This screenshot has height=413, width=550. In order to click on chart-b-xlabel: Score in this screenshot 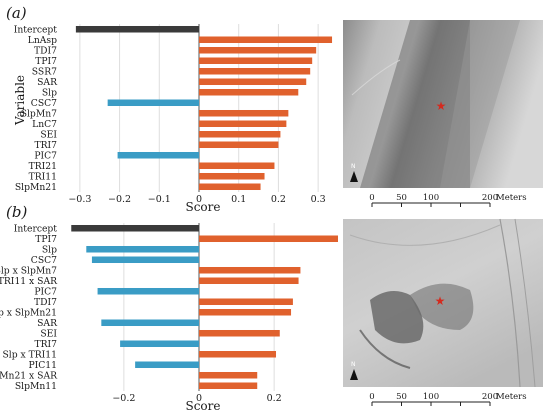, I will do `click(202, 406)`.